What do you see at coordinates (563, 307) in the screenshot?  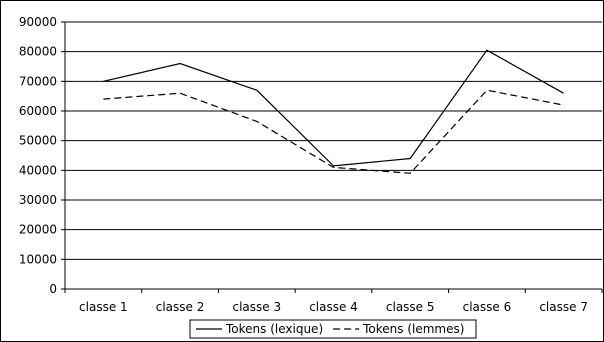 I see `x-tick-label: classe 7` at bounding box center [563, 307].